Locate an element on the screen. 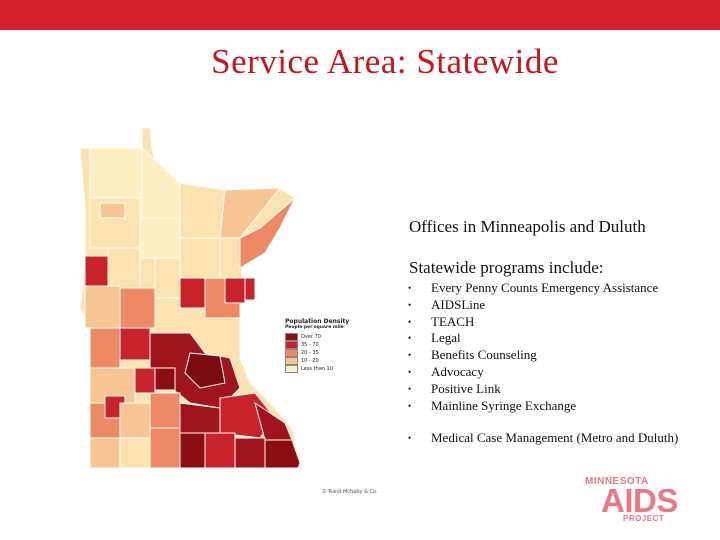  legend-item: 35 - 70 is located at coordinates (320, 345).